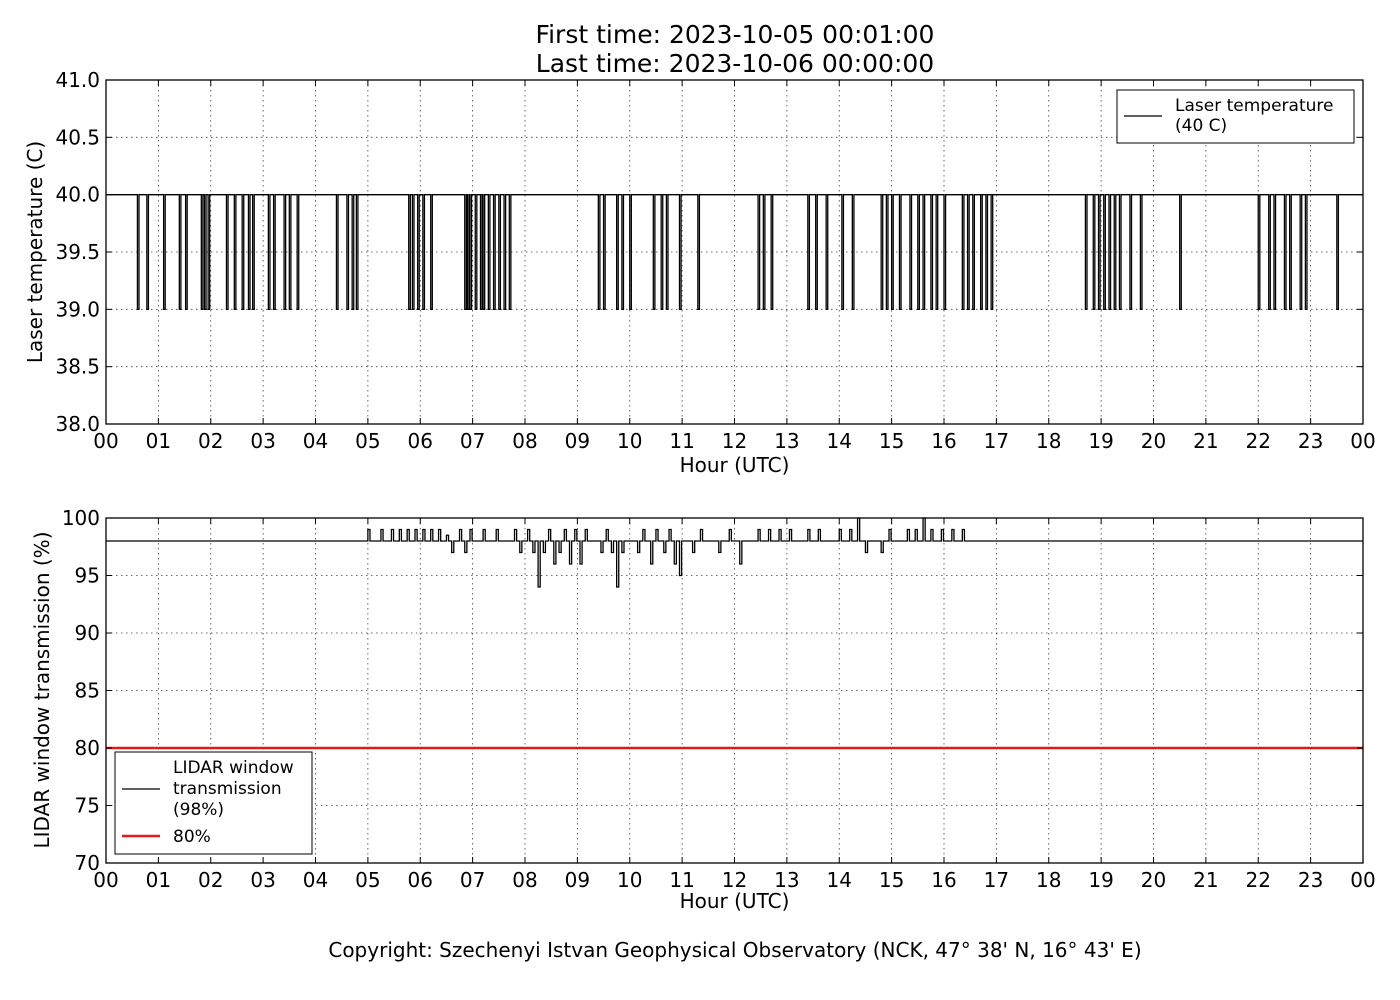  Describe the element at coordinates (87, 691) in the screenshot. I see `bottom-y-tick-label: 85` at that location.